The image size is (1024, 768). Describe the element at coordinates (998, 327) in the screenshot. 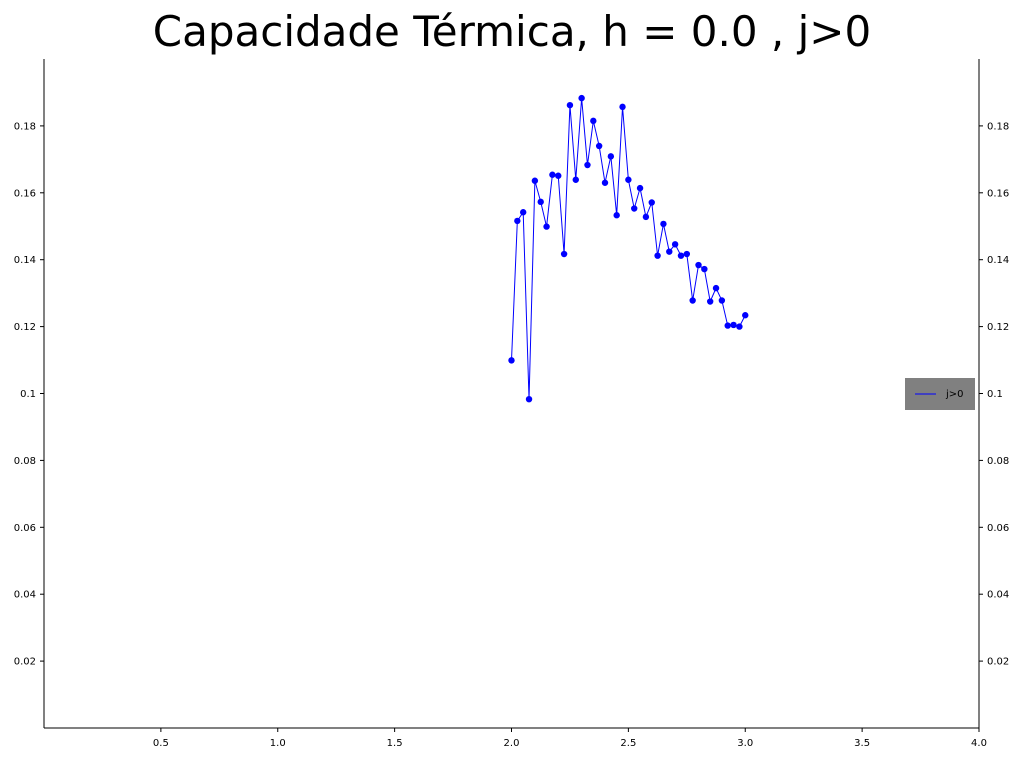

I see `y-tick-label-right: 0.12` at that location.